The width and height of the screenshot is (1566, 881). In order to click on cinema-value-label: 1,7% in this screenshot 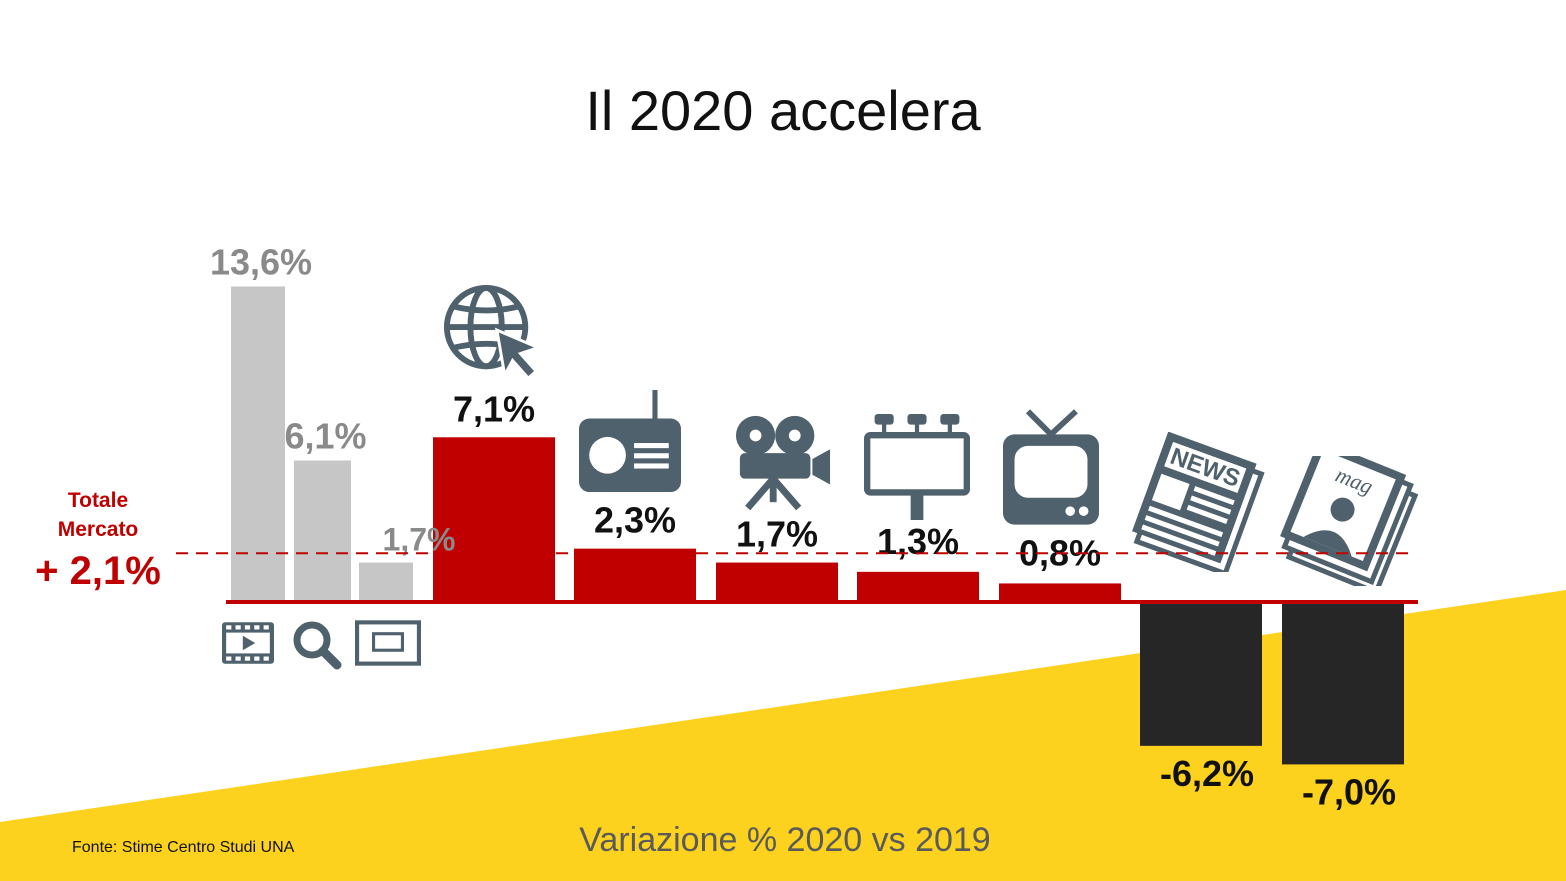, I will do `click(777, 534)`.